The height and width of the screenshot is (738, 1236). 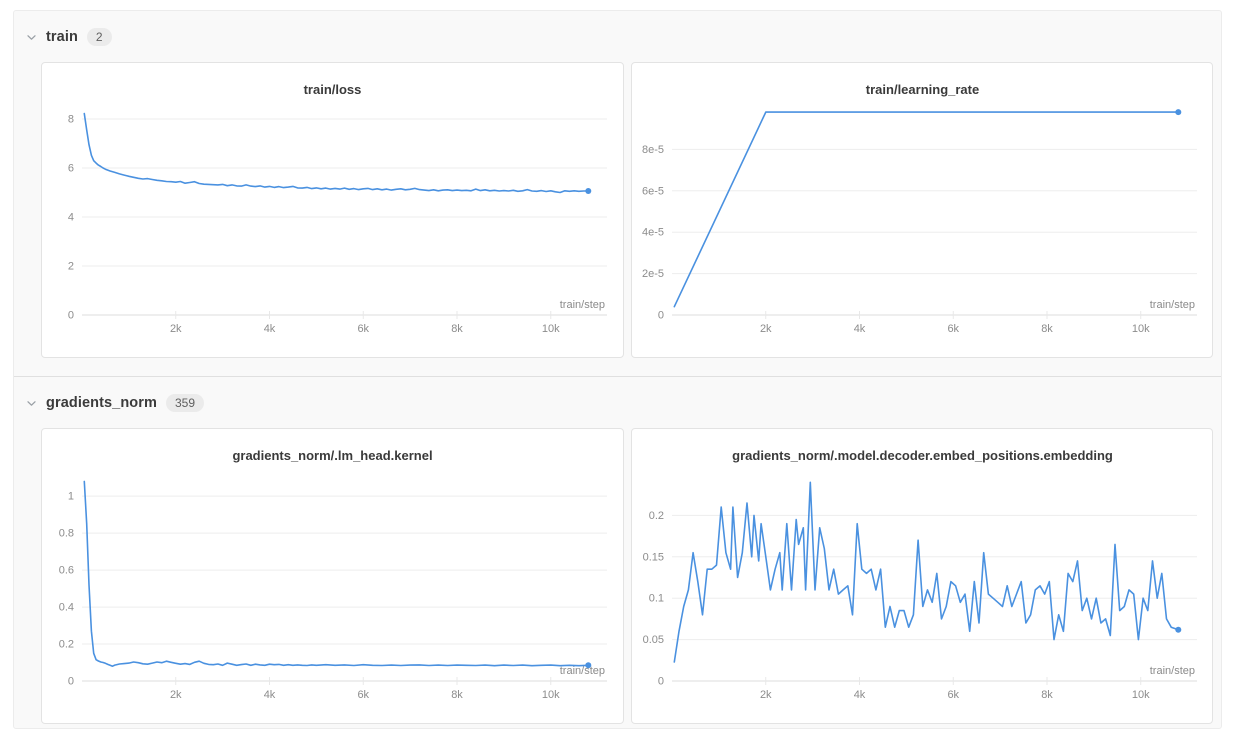 What do you see at coordinates (652, 557) in the screenshot?
I see `svg-text: 0.15` at bounding box center [652, 557].